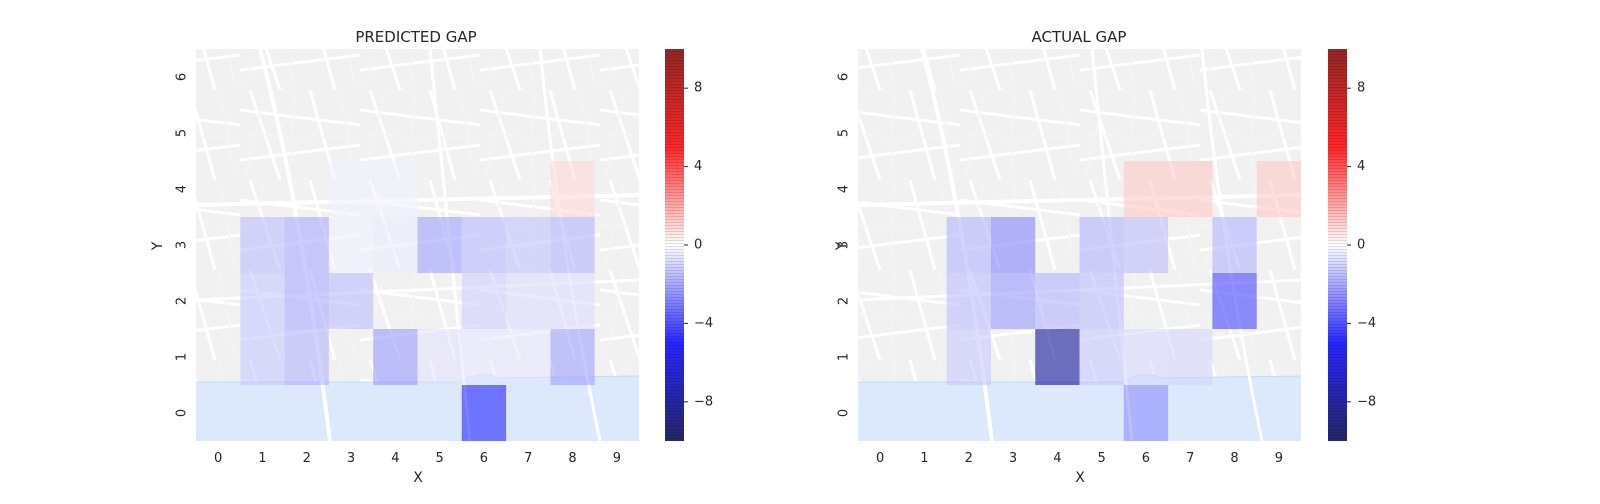  Describe the element at coordinates (1361, 88) in the screenshot. I see `colorbar-tick-label: 8` at that location.